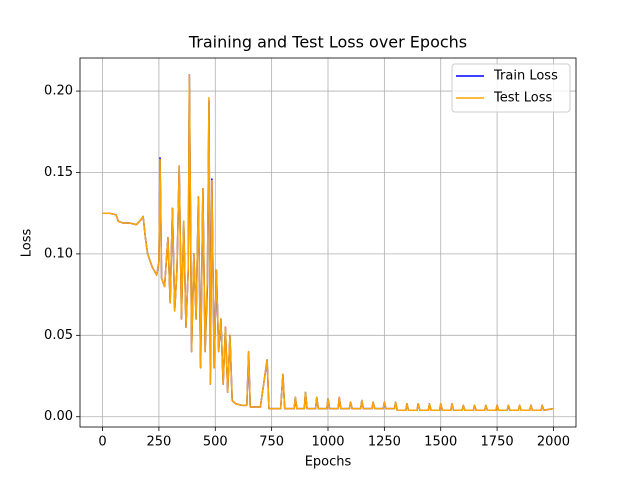  I want to click on y-tick-label: 0.00, so click(58, 416).